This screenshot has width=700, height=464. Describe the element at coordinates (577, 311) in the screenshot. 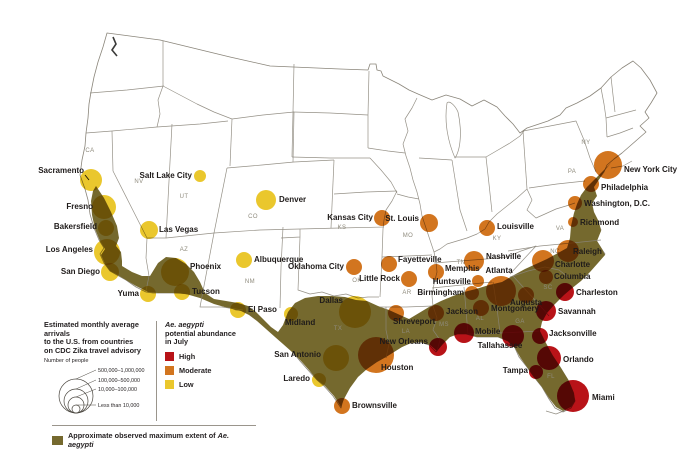

I see `city-label-savannah: Savannah` at that location.